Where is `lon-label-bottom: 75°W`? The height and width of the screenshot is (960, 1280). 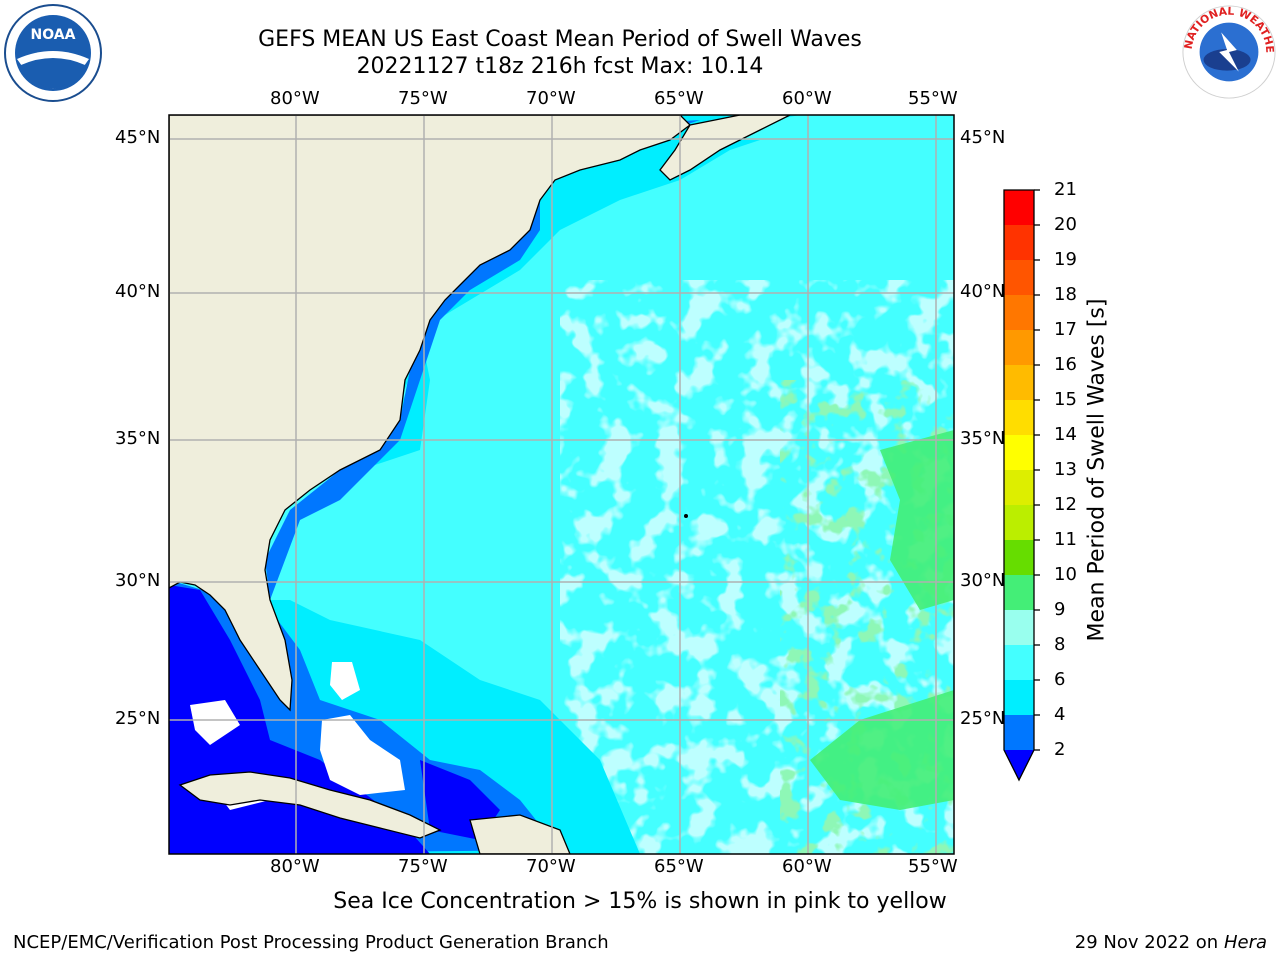
lon-label-bottom: 75°W is located at coordinates (423, 866).